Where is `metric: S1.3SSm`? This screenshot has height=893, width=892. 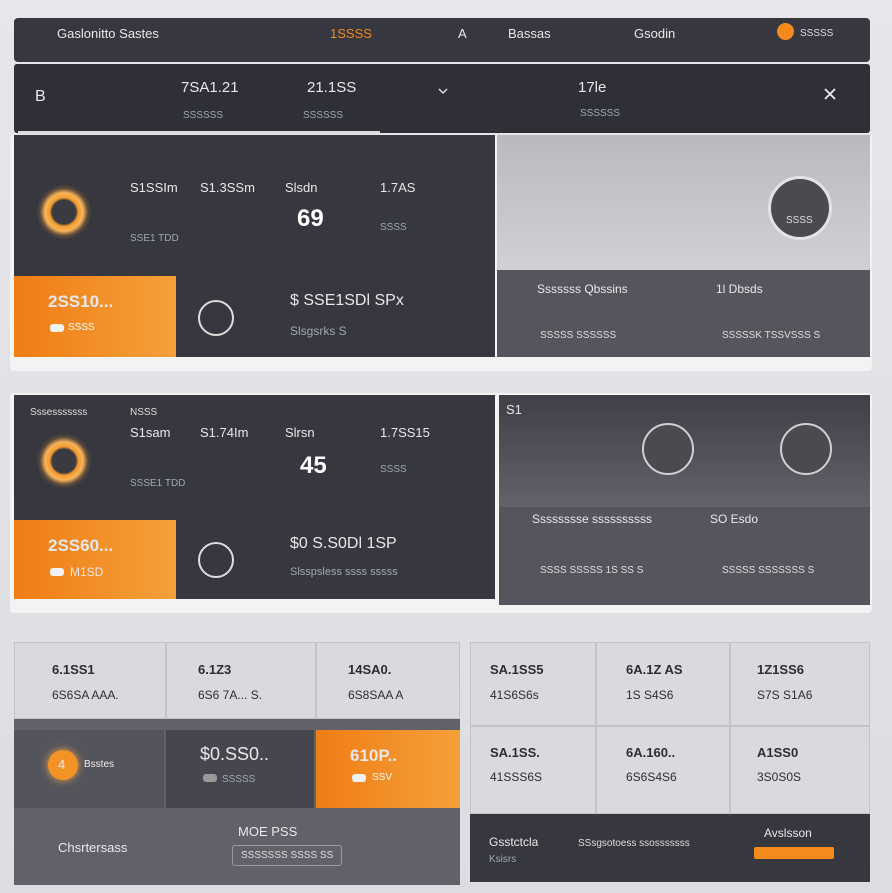 metric: S1.3SSm is located at coordinates (227, 187).